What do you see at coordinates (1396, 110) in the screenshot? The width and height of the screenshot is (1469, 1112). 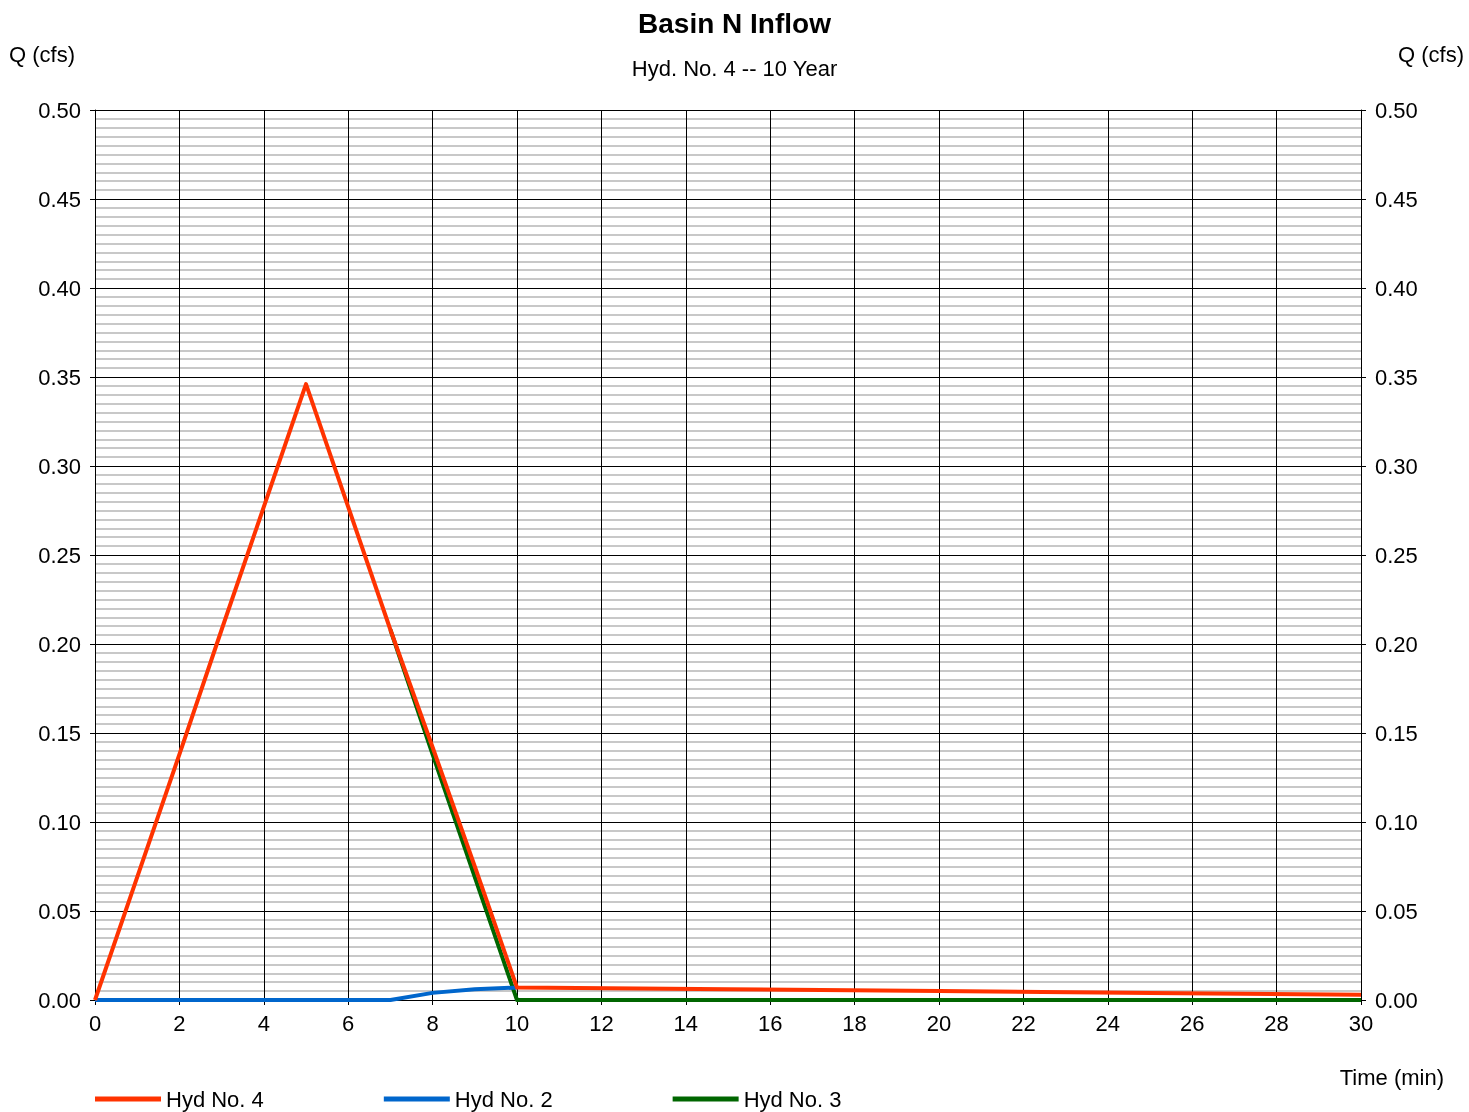 I see `y2-tick-label: 0.50` at bounding box center [1396, 110].